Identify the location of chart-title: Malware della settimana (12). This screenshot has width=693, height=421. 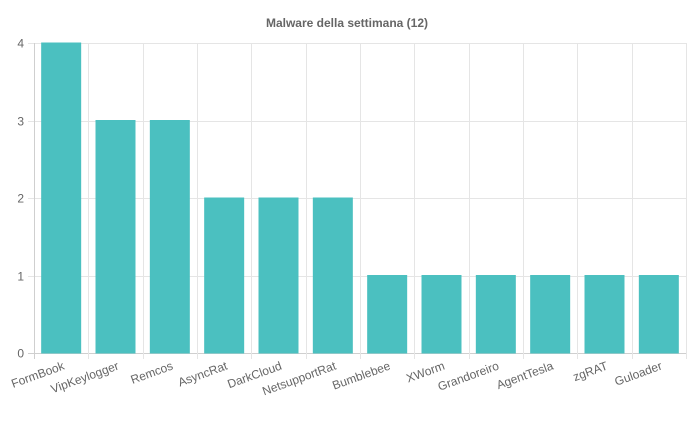
(347, 23).